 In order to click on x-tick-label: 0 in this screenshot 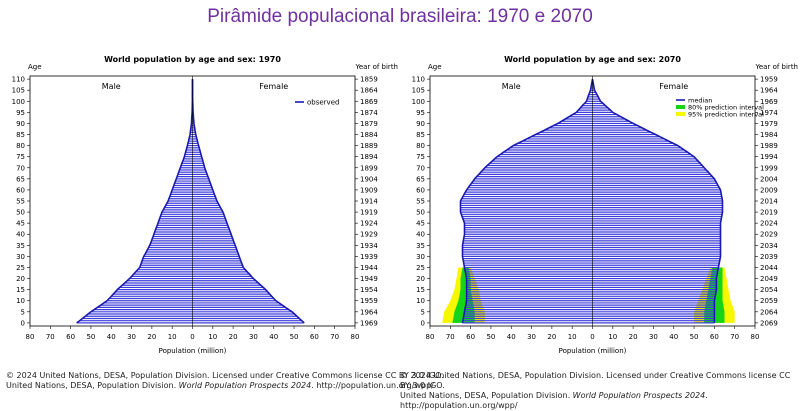, I will do `click(592, 337)`.